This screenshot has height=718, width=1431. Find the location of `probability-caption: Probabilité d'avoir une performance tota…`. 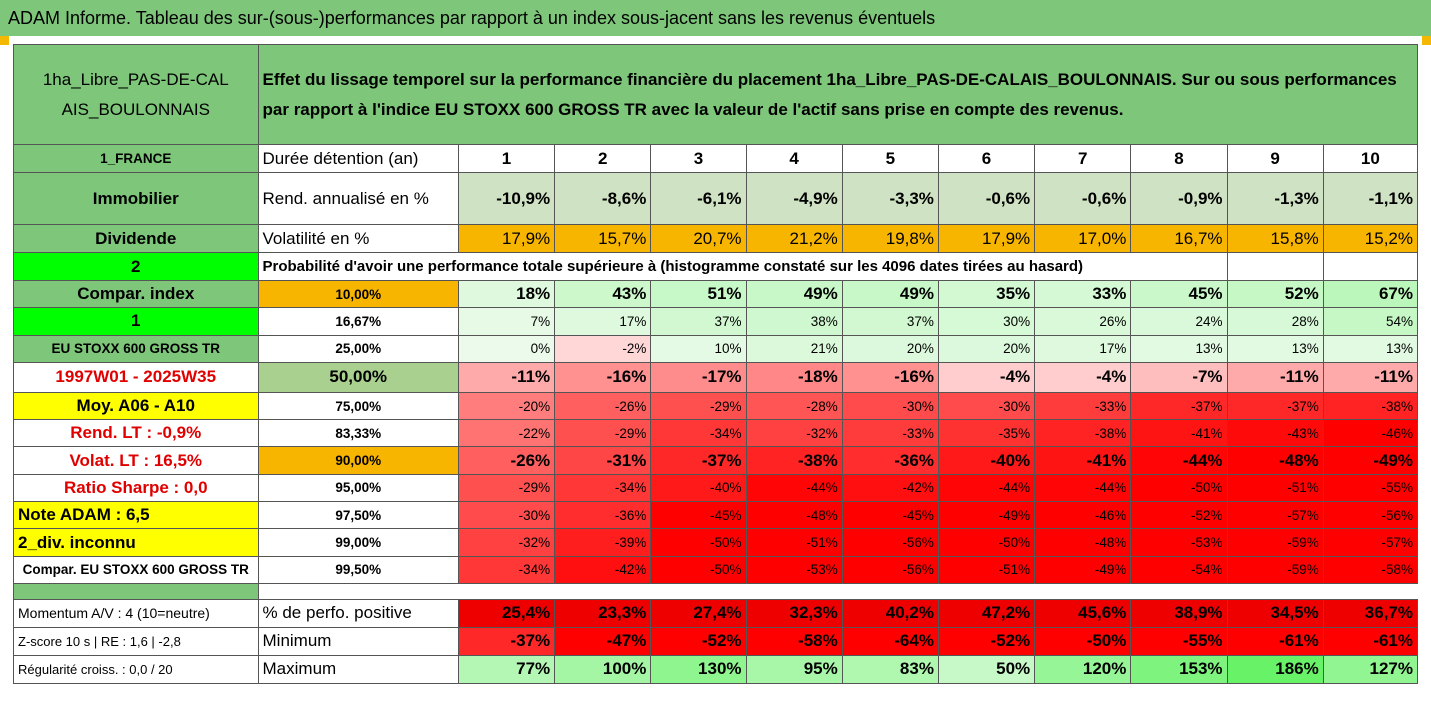

probability-caption: Probabilité d'avoir une performance tota… is located at coordinates (742, 266).